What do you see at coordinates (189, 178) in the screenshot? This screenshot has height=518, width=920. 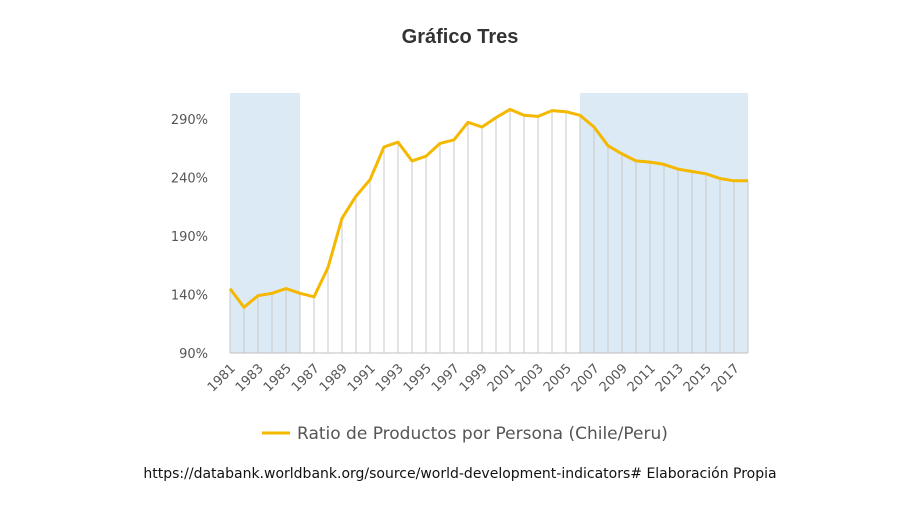 I see `y-tick-label: 240%` at bounding box center [189, 178].